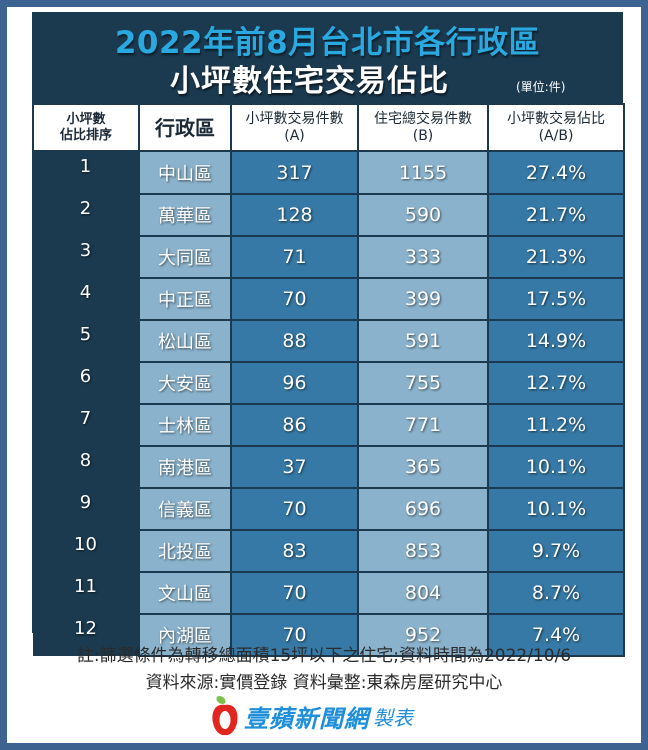 The width and height of the screenshot is (648, 750). What do you see at coordinates (423, 135) in the screenshot?
I see `col-header-total-count-line2: (B)` at bounding box center [423, 135].